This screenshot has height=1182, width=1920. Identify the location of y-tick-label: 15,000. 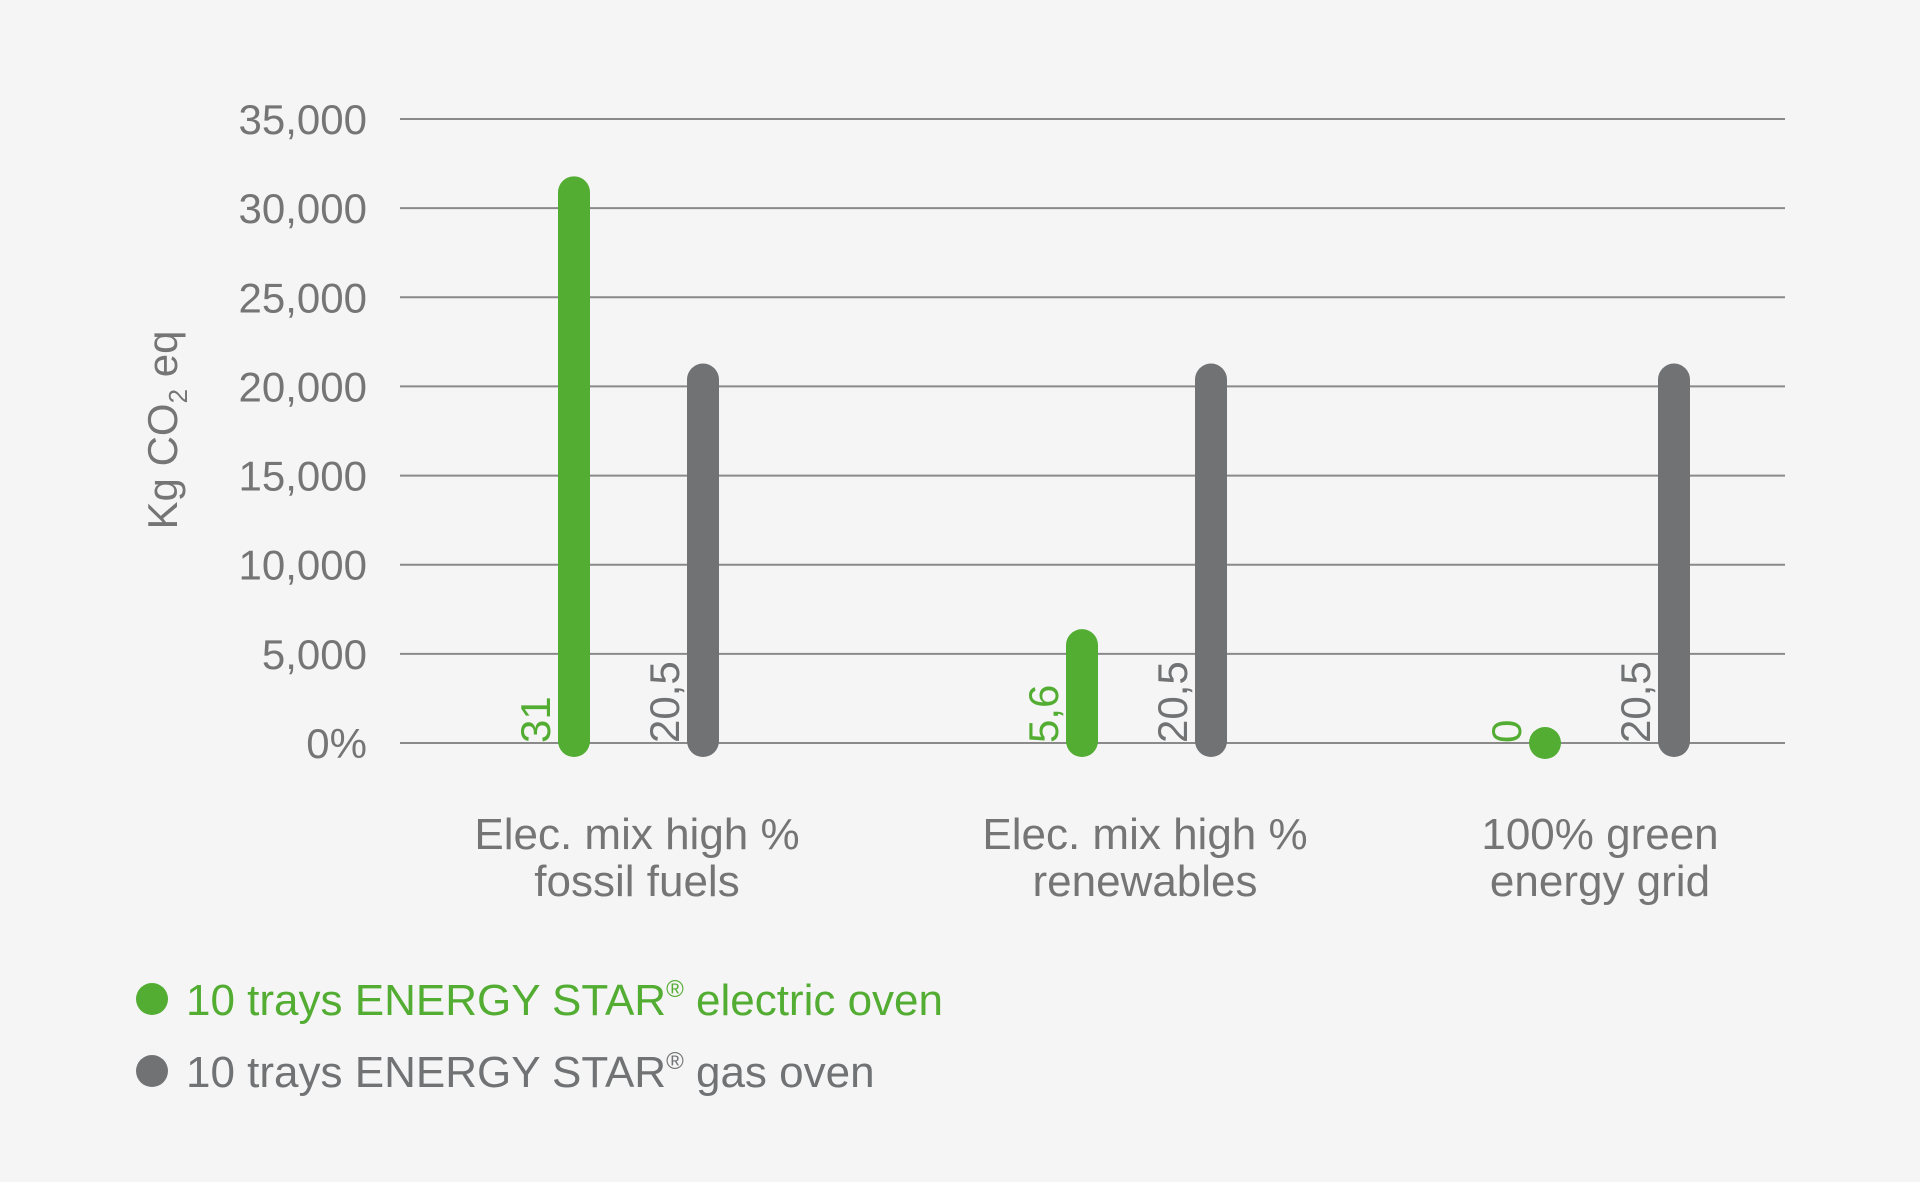
(303, 476).